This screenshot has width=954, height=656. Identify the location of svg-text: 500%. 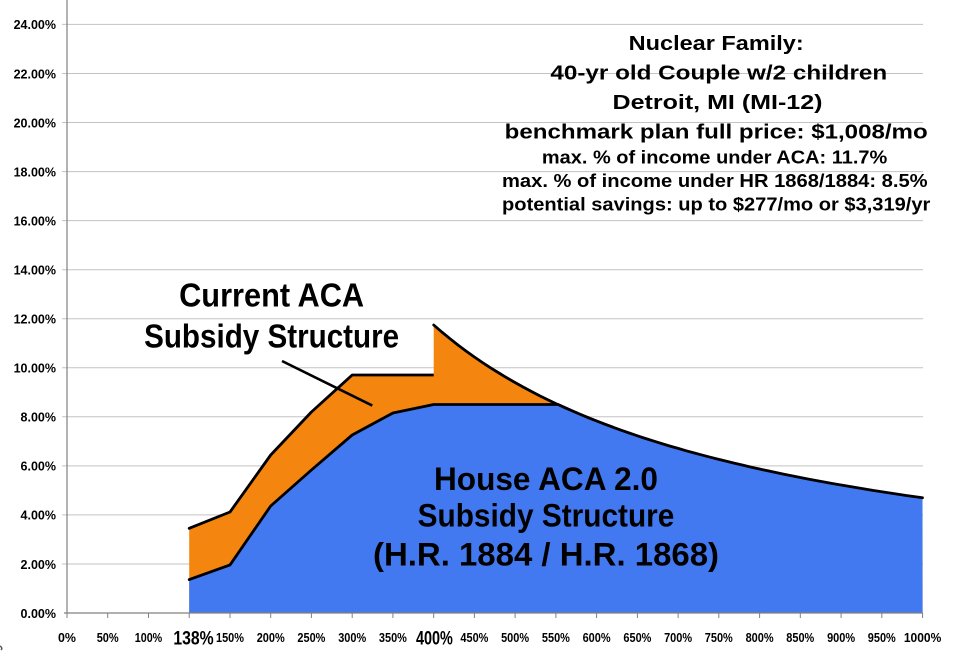
(515, 638).